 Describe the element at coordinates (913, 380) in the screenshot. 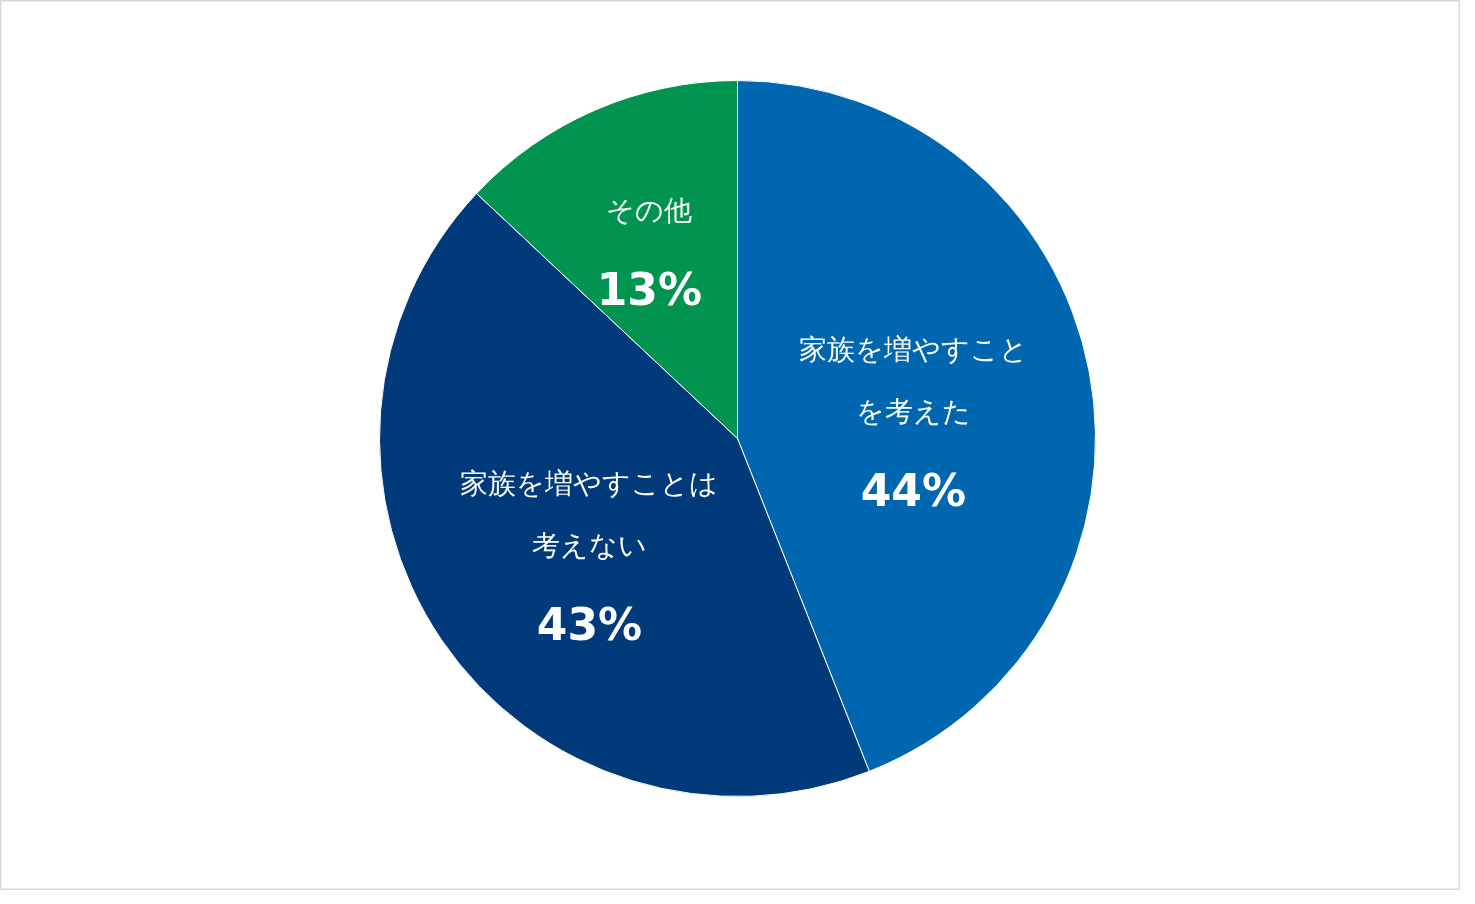

I see `slice-label: 家族を増やすことを考えた` at that location.